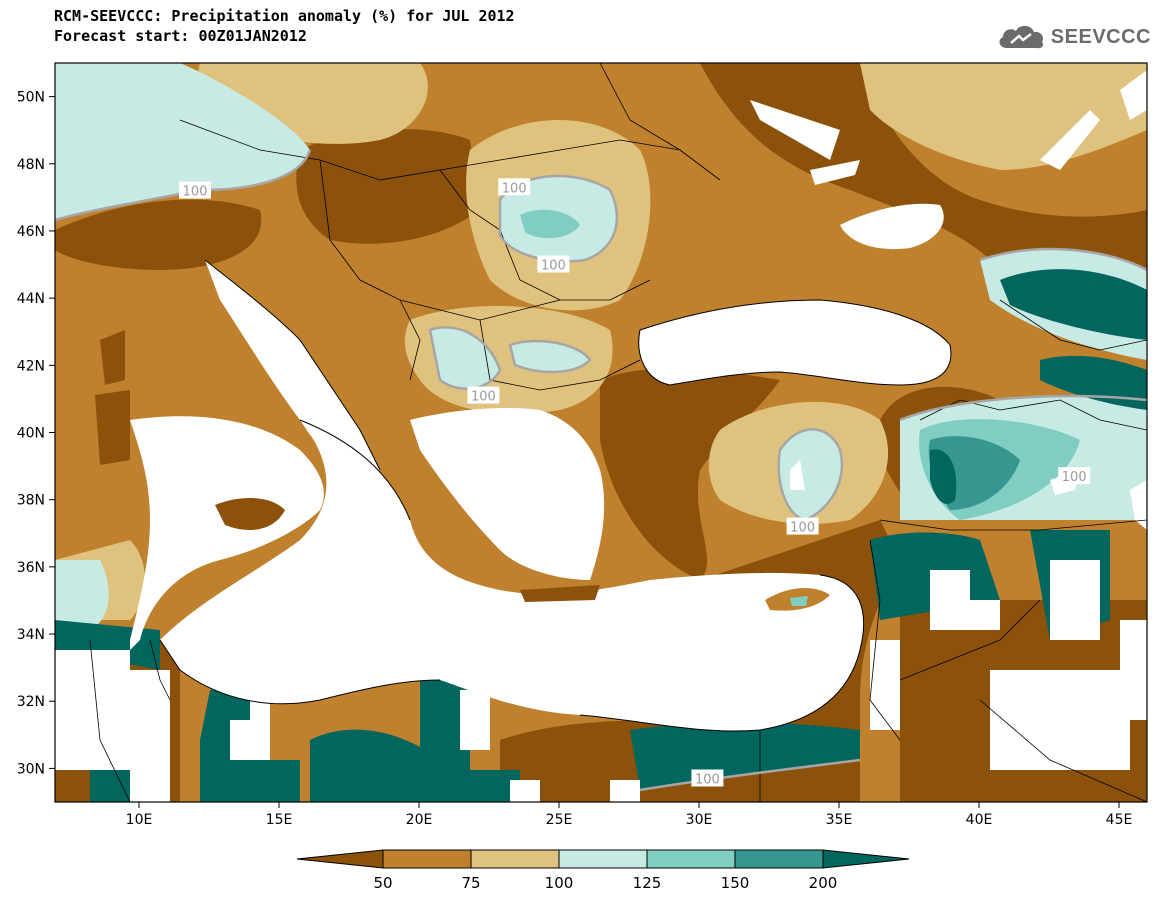 This screenshot has height=907, width=1165. I want to click on lon-tick-label: 25E, so click(559, 820).